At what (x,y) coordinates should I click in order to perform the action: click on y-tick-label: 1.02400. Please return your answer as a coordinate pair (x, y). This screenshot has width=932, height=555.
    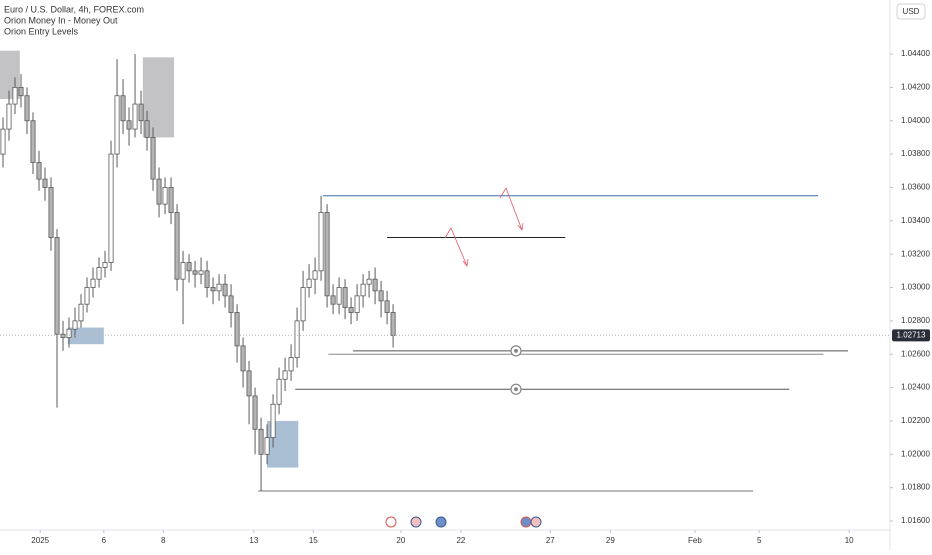
    Looking at the image, I should click on (915, 387).